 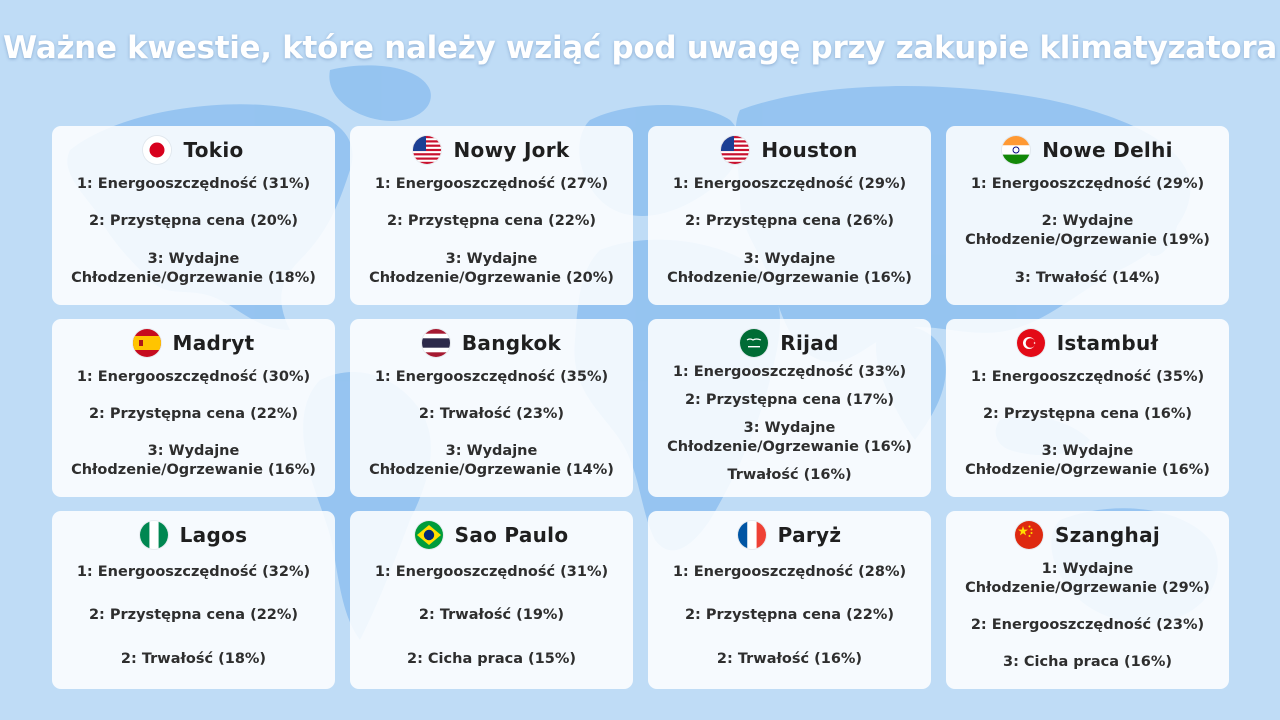 What do you see at coordinates (511, 150) in the screenshot?
I see `city-name: Nowy Jork` at bounding box center [511, 150].